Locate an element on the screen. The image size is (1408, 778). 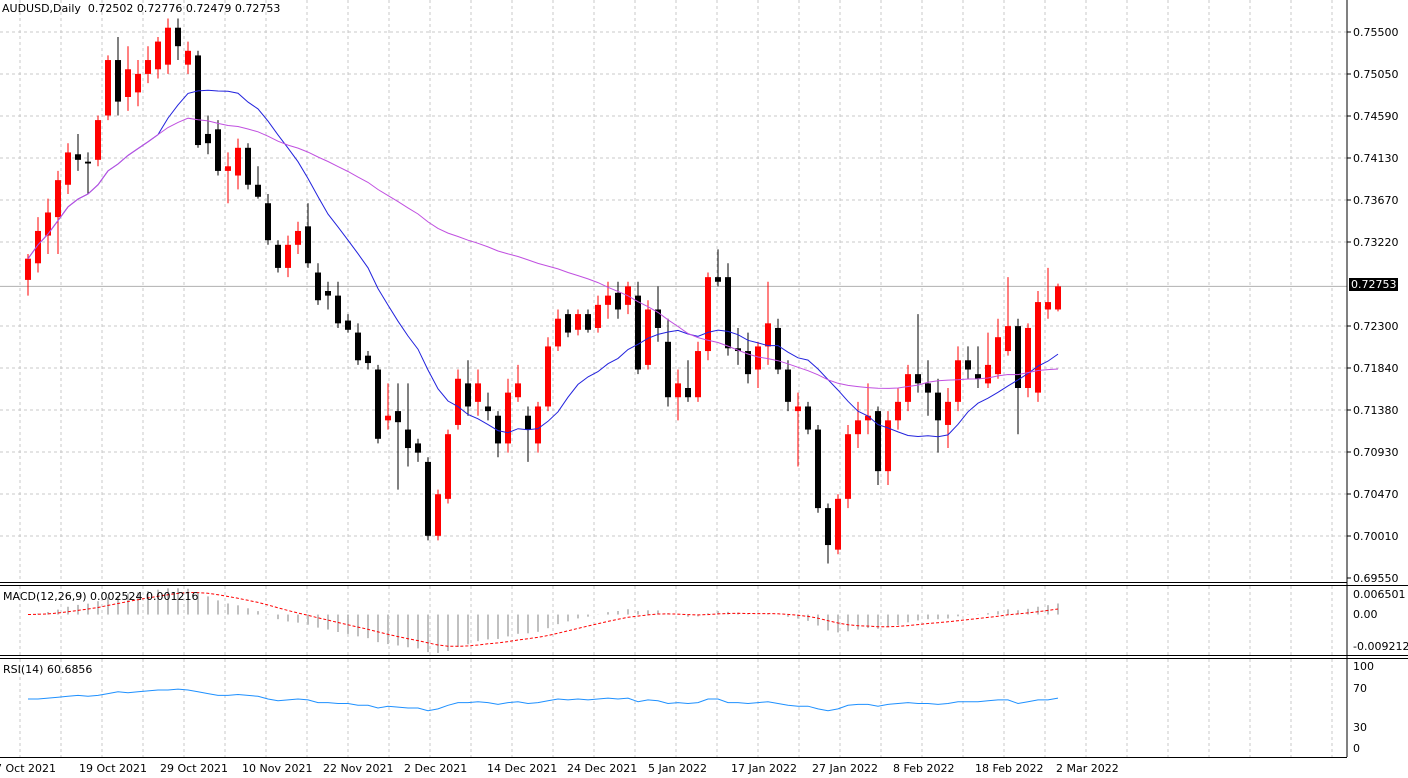
time-tick: 2 Dec 2021 is located at coordinates (436, 768).